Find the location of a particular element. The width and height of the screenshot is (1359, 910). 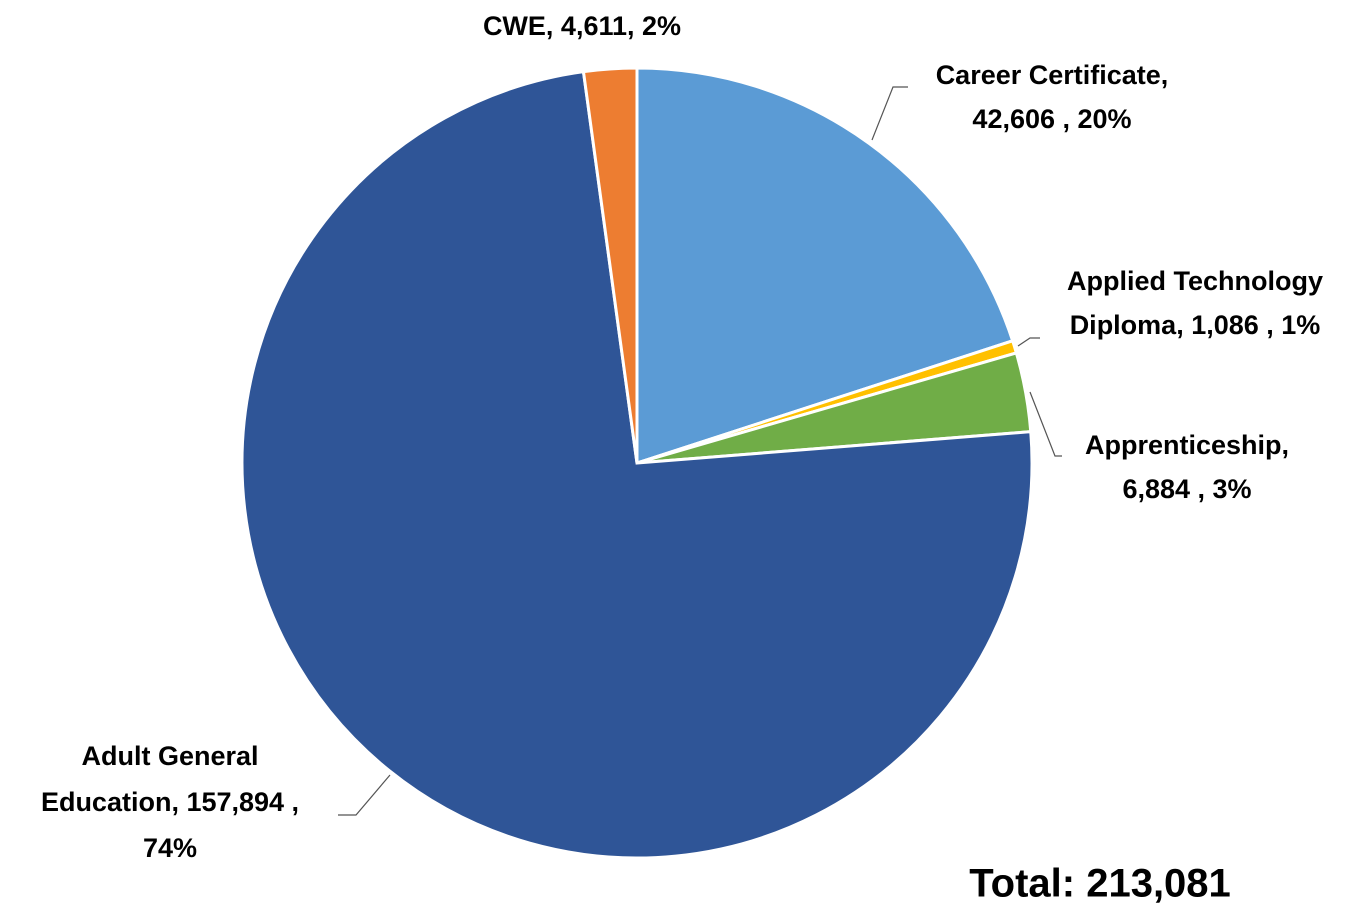

data-label: Career Certificate, is located at coordinates (1052, 75).